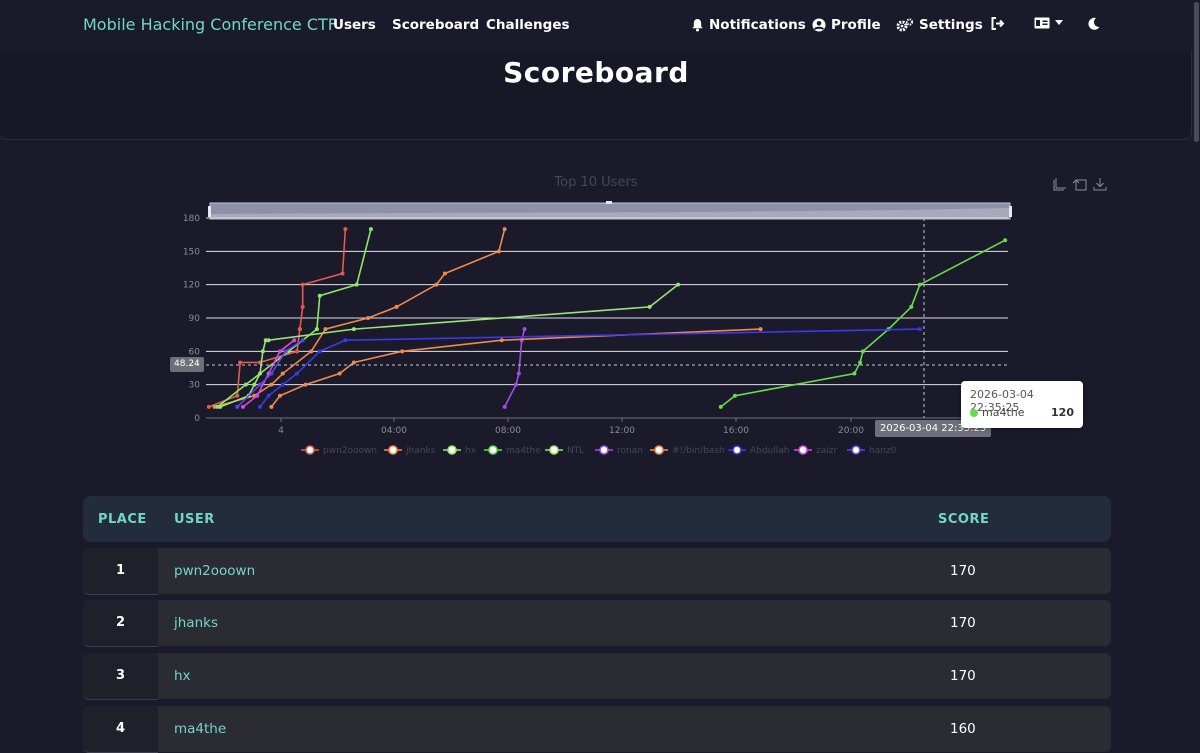 This screenshot has width=1200, height=753. What do you see at coordinates (963, 676) in the screenshot?
I see `row-score: 170` at bounding box center [963, 676].